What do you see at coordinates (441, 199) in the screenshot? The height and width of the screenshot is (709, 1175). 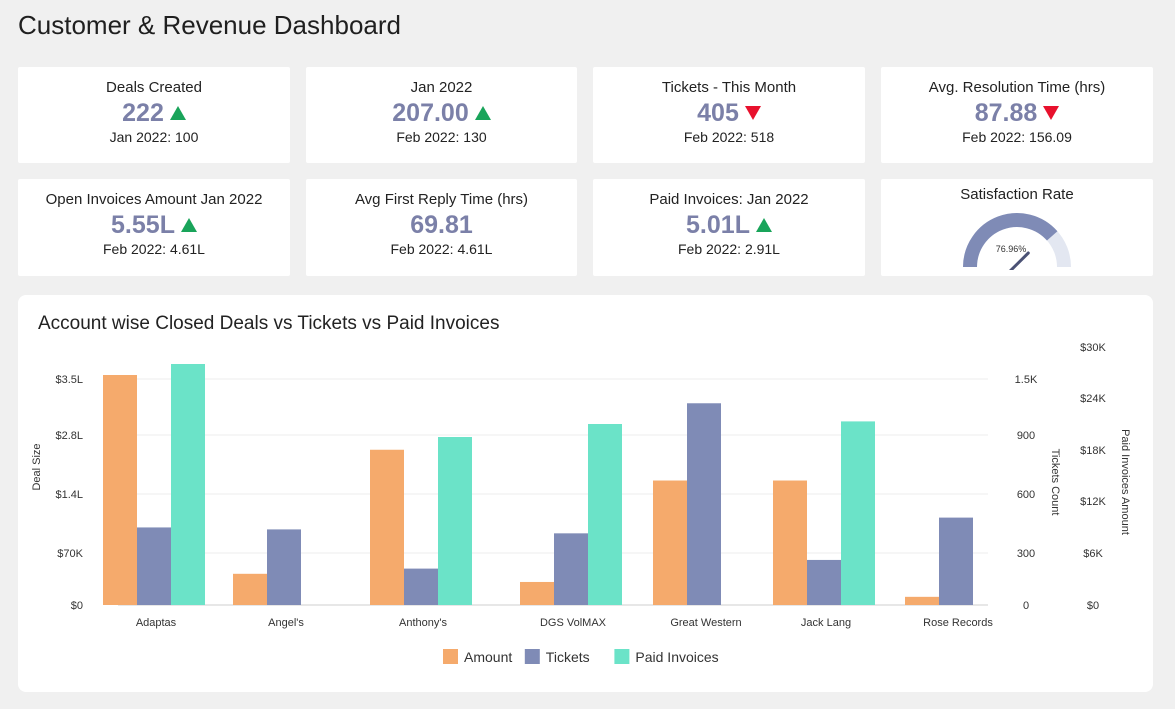 I see `kpi-label: Avg First Reply Time (hrs)` at bounding box center [441, 199].